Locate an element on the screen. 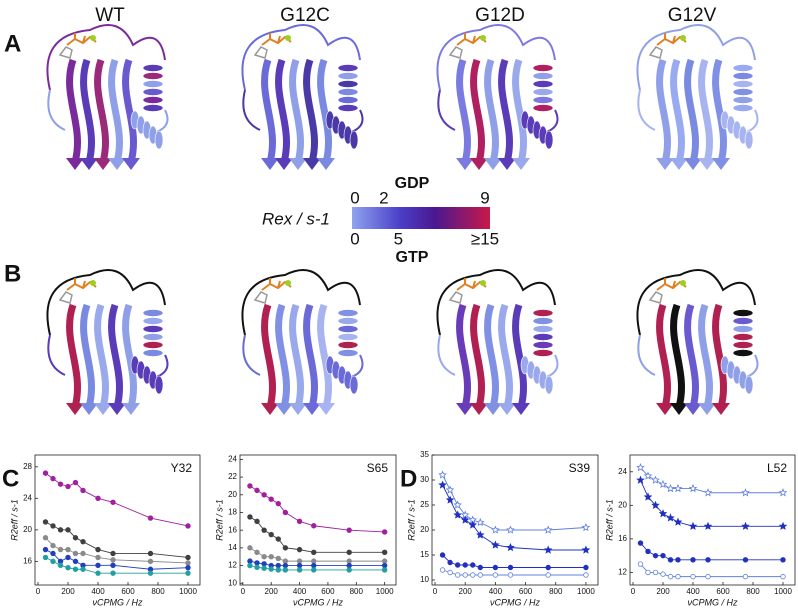 This screenshot has height=609, width=798. colorbar-tick-label: 0 is located at coordinates (354, 238).